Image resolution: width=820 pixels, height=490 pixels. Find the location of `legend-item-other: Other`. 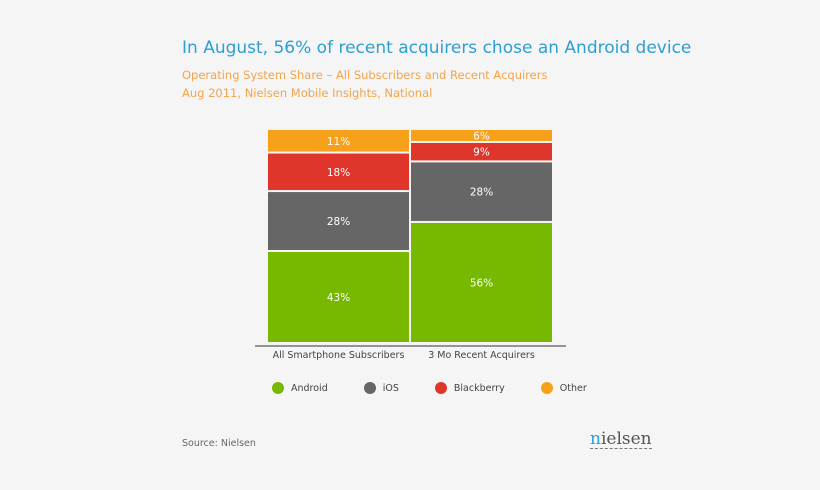

legend-item-other: Other is located at coordinates (563, 388).